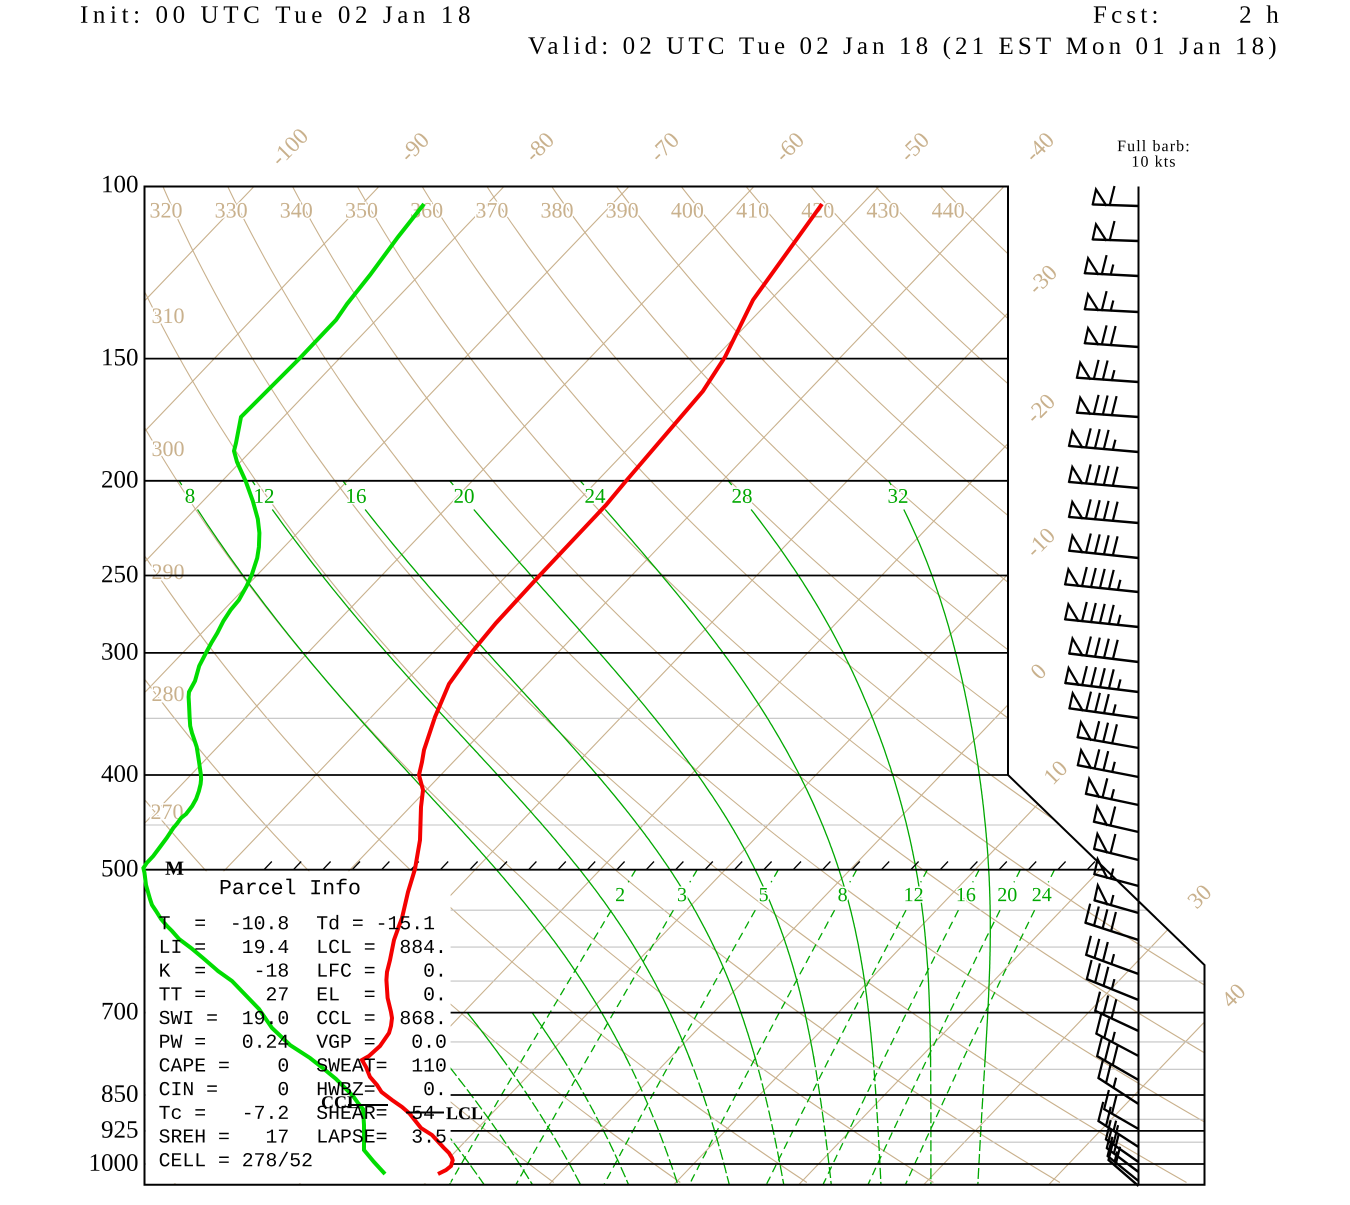 This screenshot has height=1205, width=1350. I want to click on svg-text: 850, so click(120, 1094).